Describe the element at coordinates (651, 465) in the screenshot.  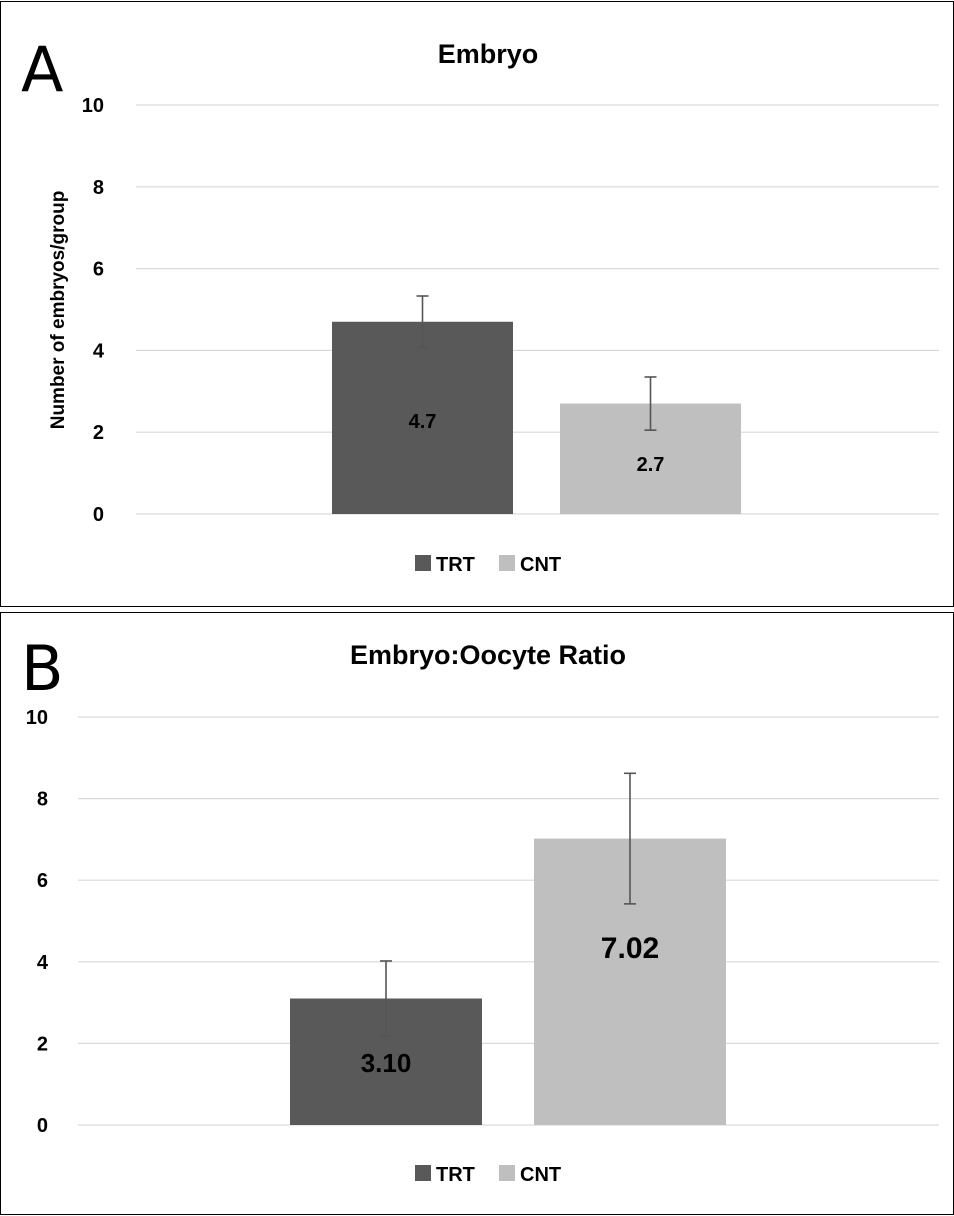
I see `data-label: 2.7` at that location.